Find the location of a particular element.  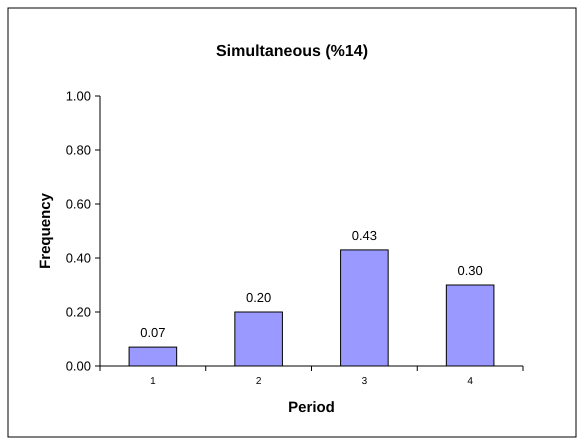

x-tick-label: 4 is located at coordinates (470, 381).